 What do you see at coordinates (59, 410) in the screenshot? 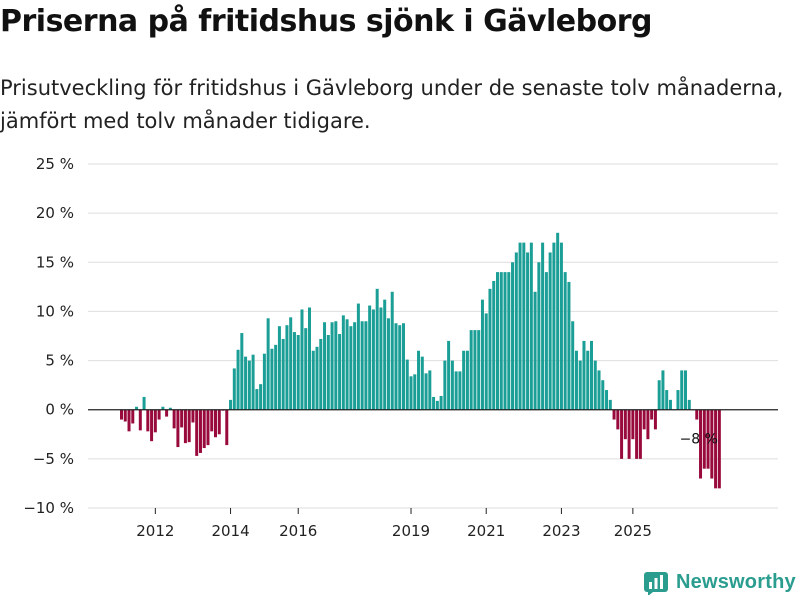
I see `y-tick-label: 0 %` at bounding box center [59, 410].